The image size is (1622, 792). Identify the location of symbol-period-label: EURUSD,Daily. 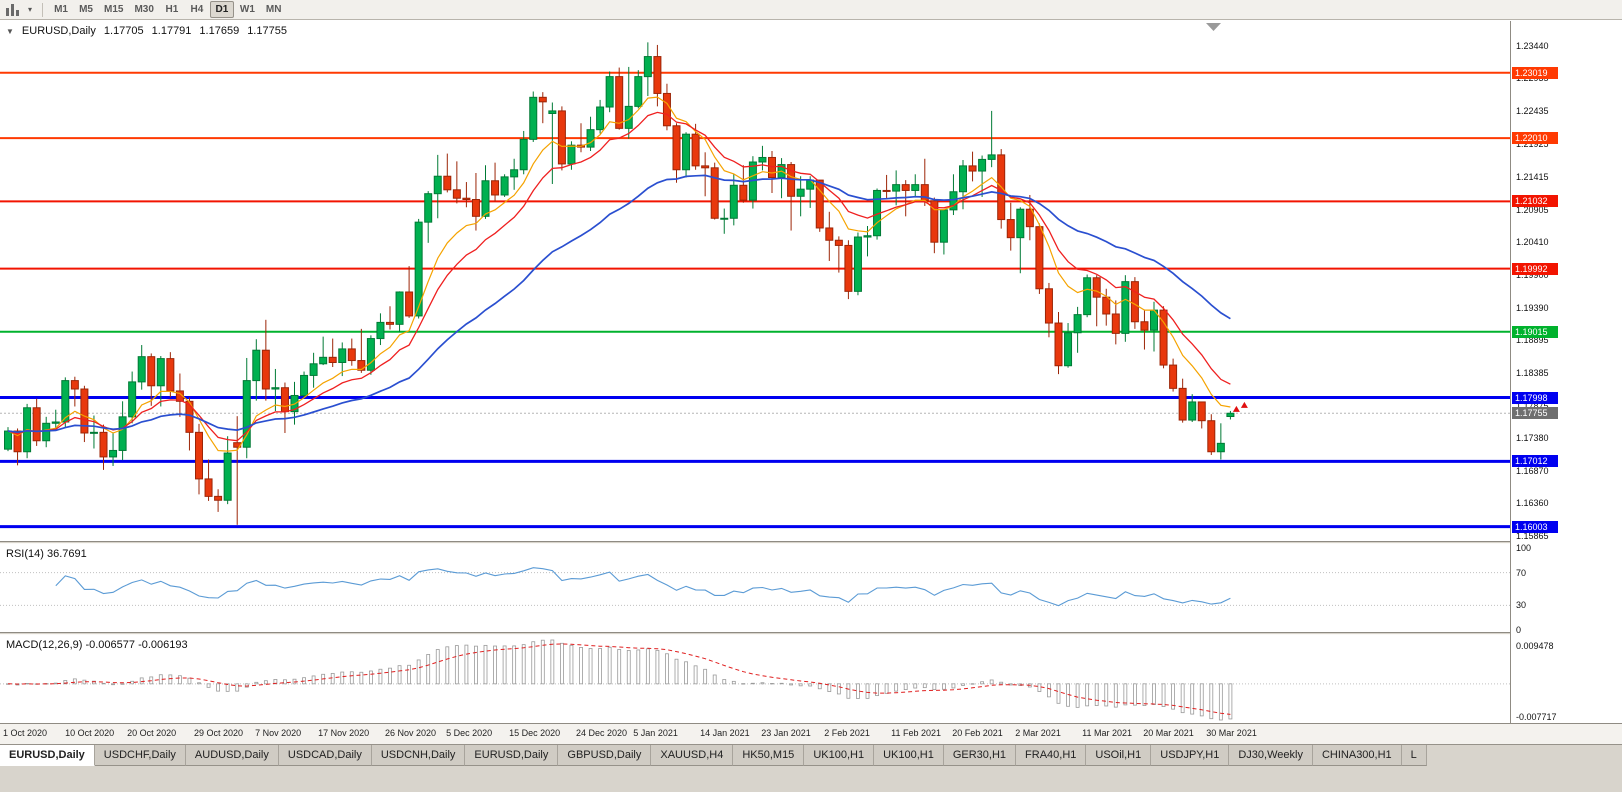
(58, 31).